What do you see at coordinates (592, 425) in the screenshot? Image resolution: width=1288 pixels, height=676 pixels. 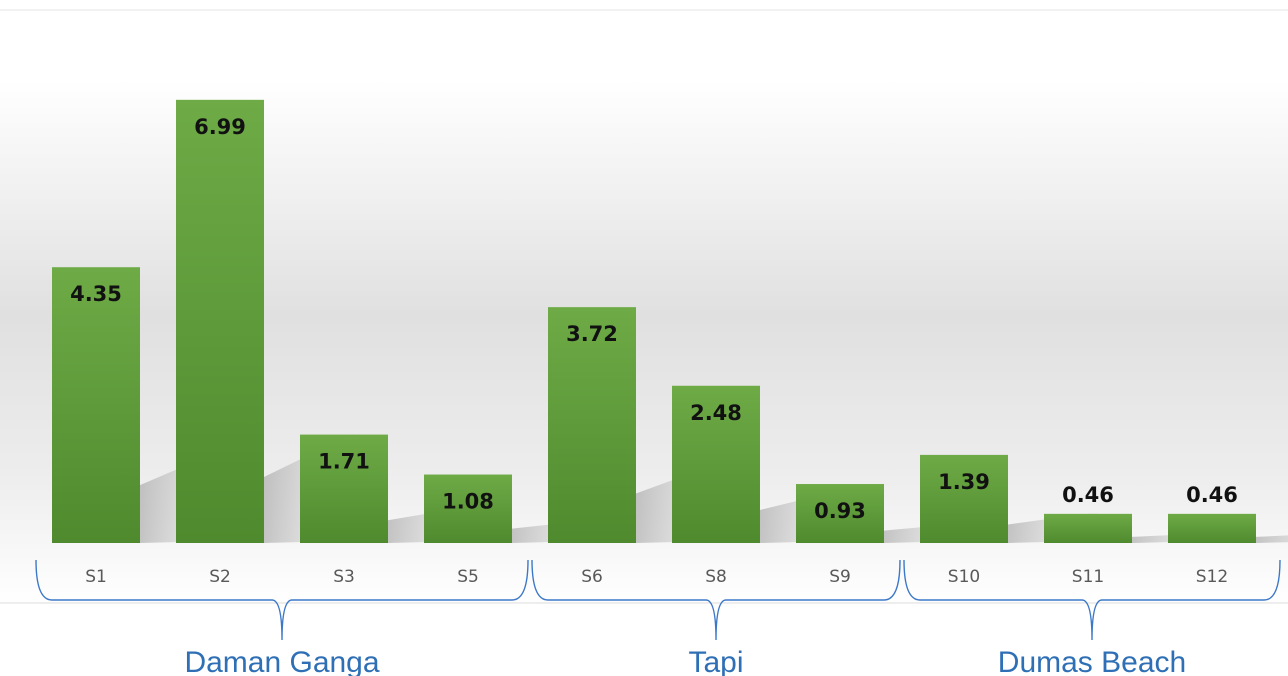 I see `bar-s6` at bounding box center [592, 425].